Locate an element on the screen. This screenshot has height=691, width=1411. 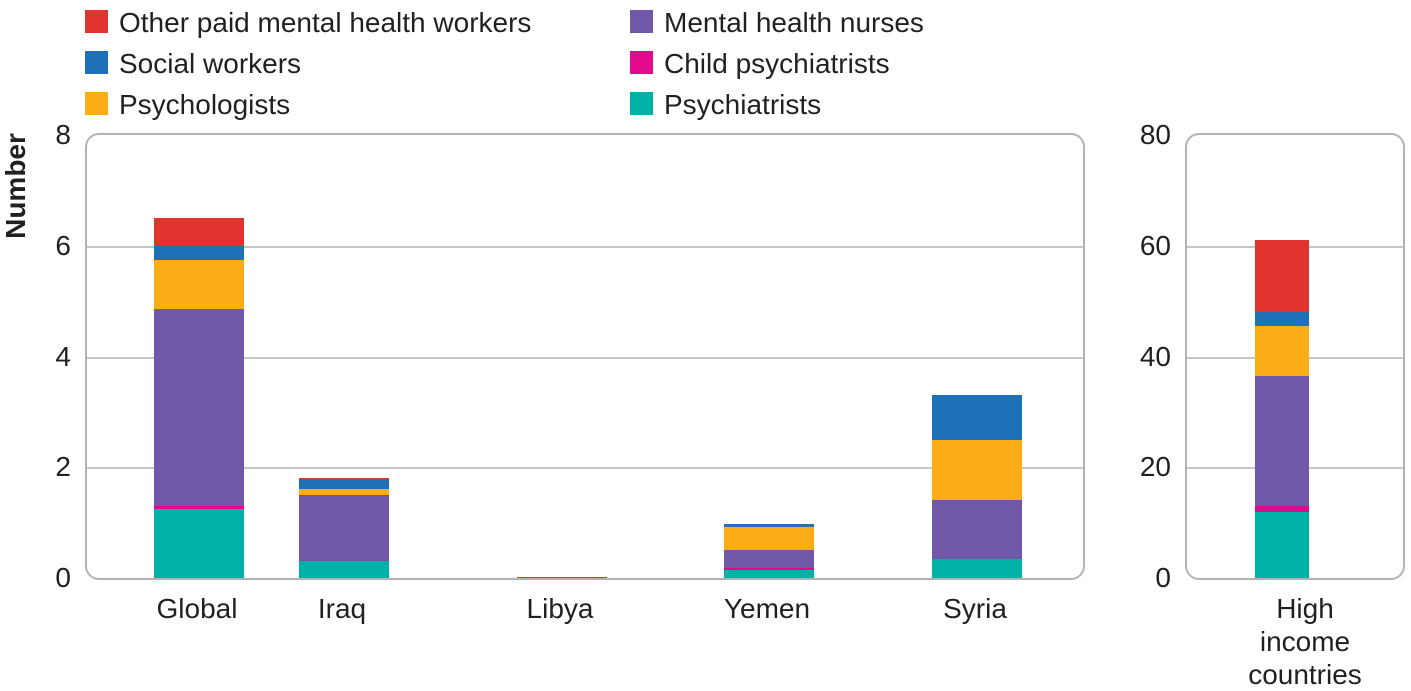
y-tick-label: 6 is located at coordinates (63, 245).